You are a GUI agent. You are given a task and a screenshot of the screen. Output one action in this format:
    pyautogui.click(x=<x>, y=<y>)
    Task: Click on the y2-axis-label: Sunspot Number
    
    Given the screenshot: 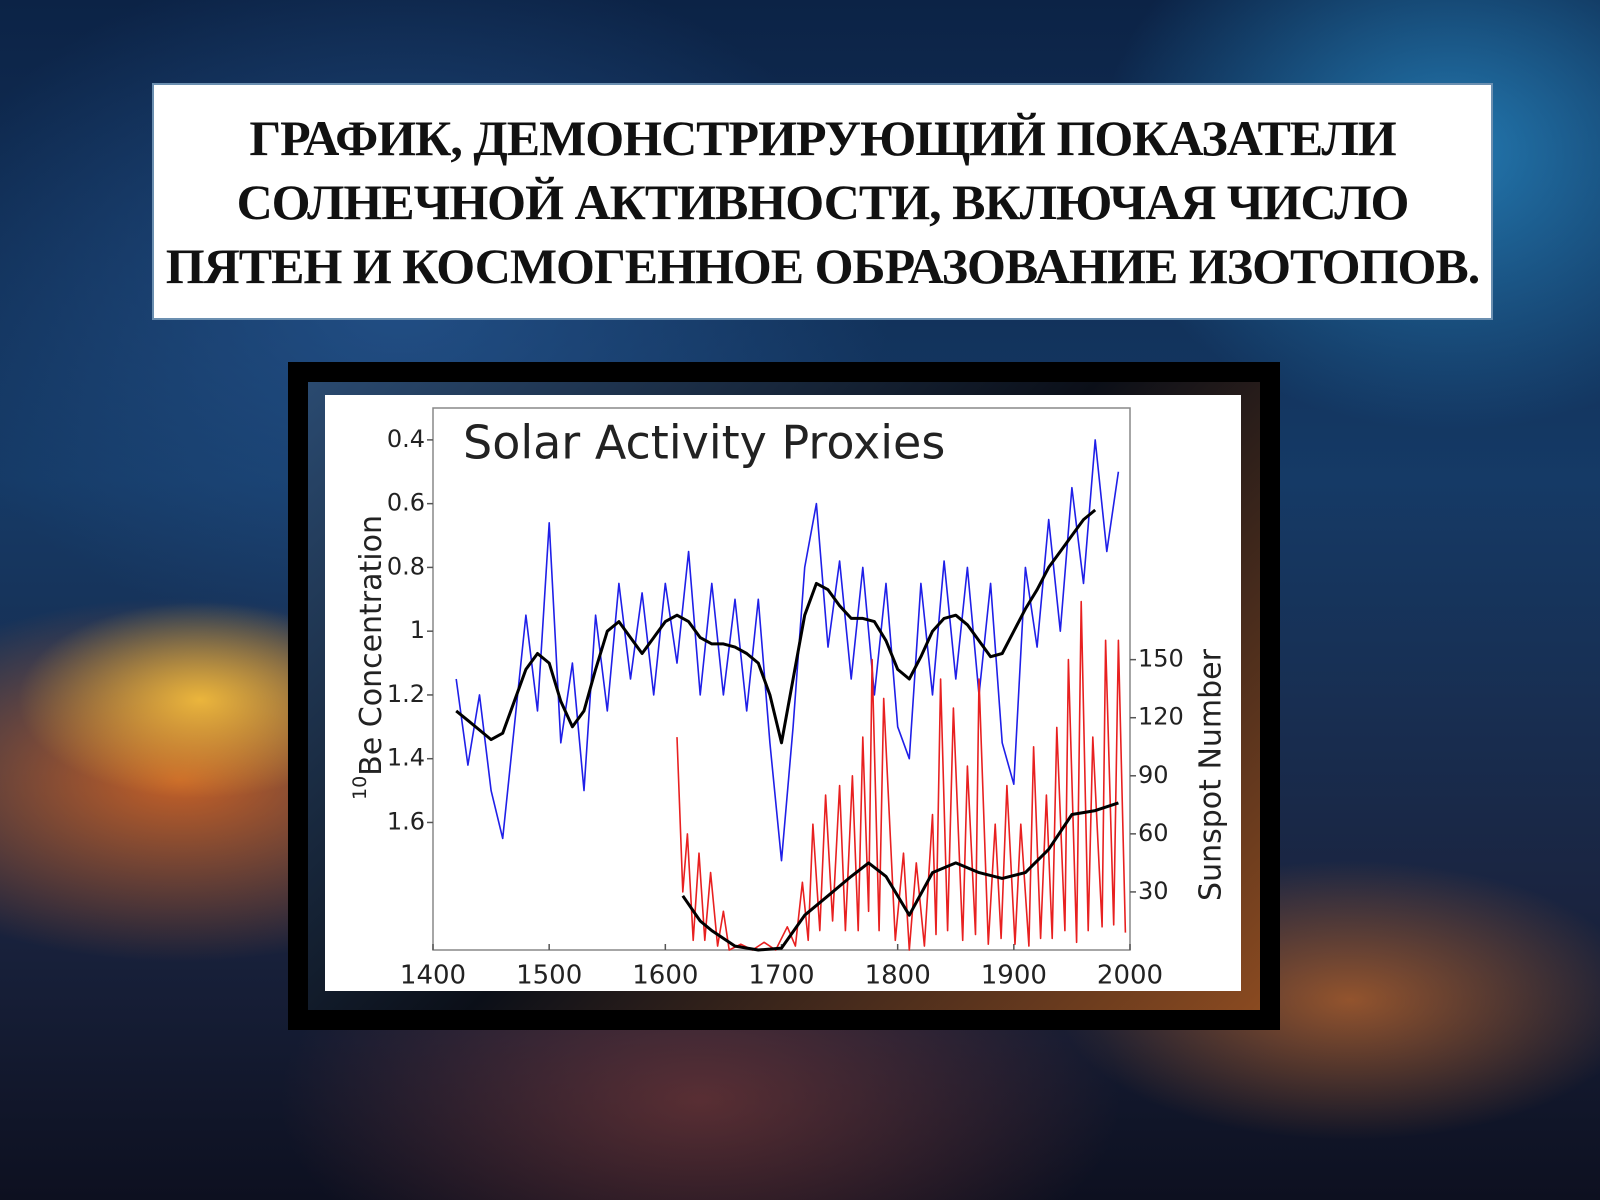 What is the action you would take?
    pyautogui.click(x=1211, y=774)
    